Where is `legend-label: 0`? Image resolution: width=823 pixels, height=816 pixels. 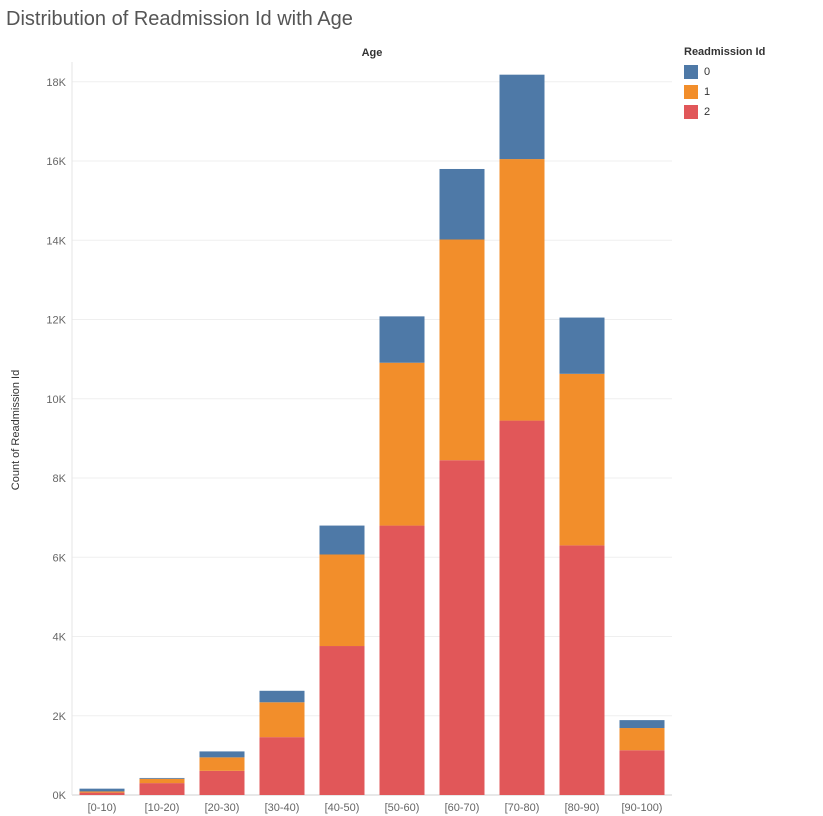
legend-label: 0 is located at coordinates (707, 72).